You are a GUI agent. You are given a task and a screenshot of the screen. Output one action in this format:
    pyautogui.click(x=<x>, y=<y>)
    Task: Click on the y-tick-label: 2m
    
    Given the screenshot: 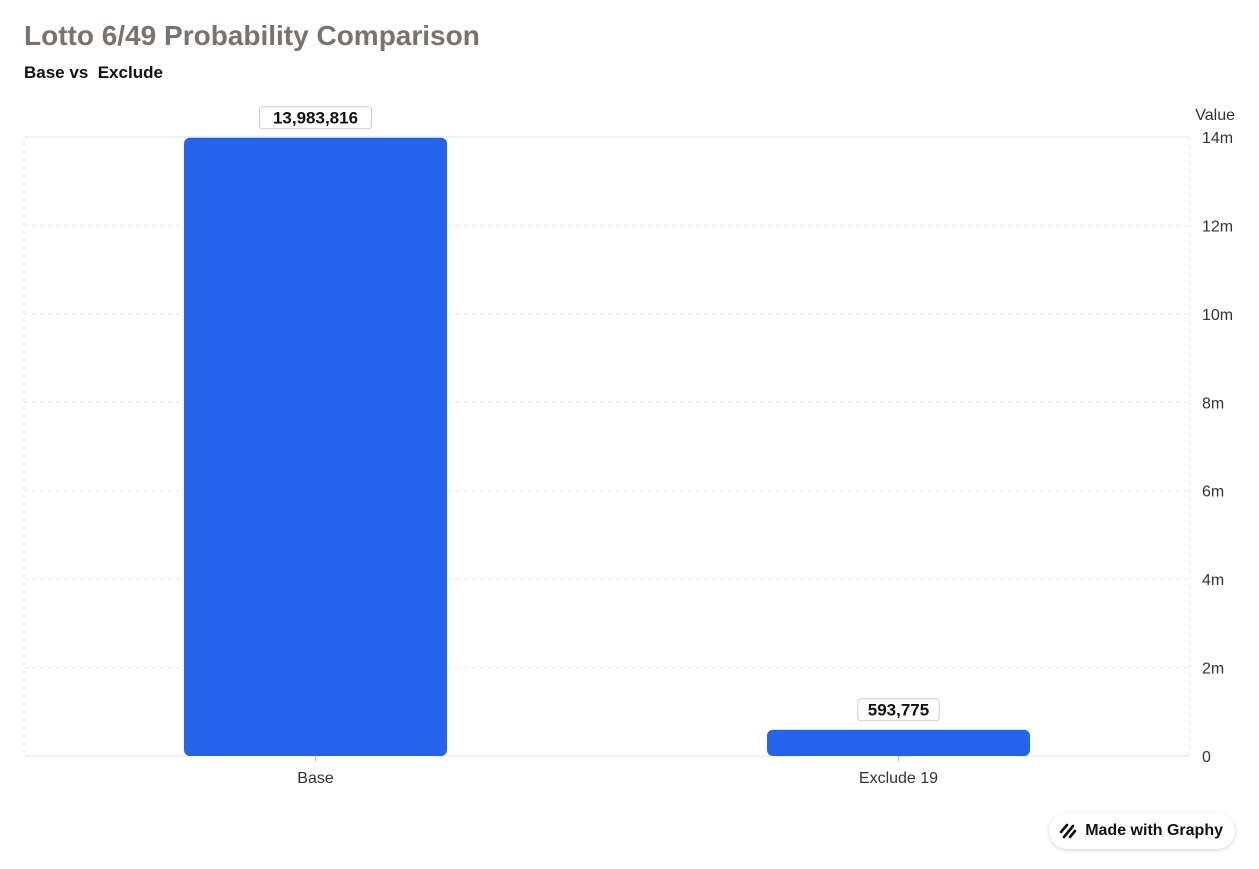 What is the action you would take?
    pyautogui.click(x=1213, y=669)
    